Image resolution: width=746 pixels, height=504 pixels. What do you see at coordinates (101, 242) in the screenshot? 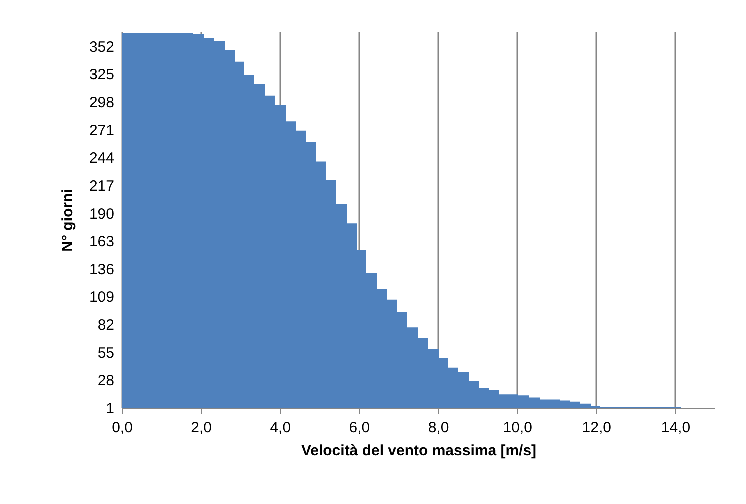
I see `y-tick-label: 163` at bounding box center [101, 242].